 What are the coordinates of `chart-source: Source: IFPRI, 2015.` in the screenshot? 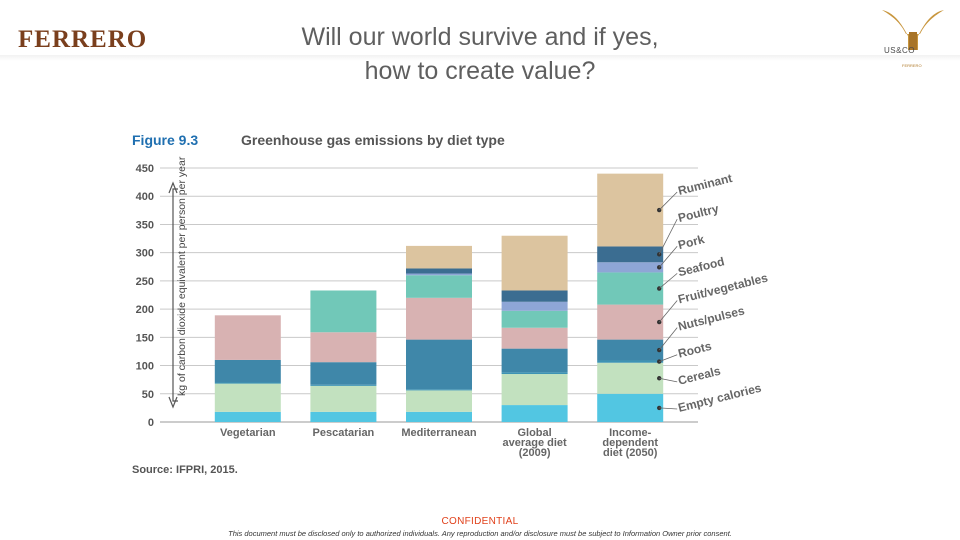 It's located at (185, 470).